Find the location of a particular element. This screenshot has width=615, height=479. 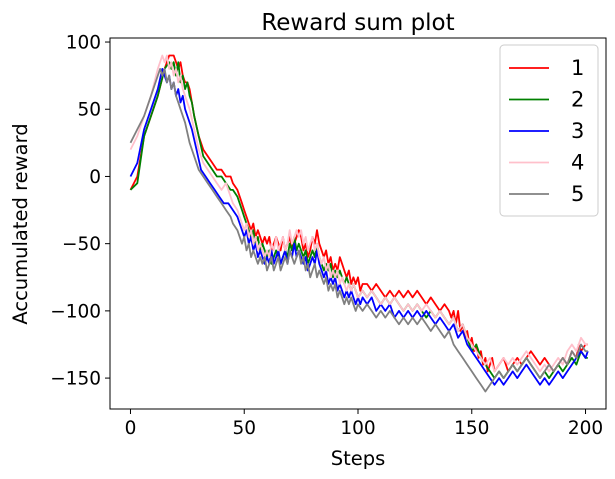

legend-label-4: 4 is located at coordinates (577, 163).